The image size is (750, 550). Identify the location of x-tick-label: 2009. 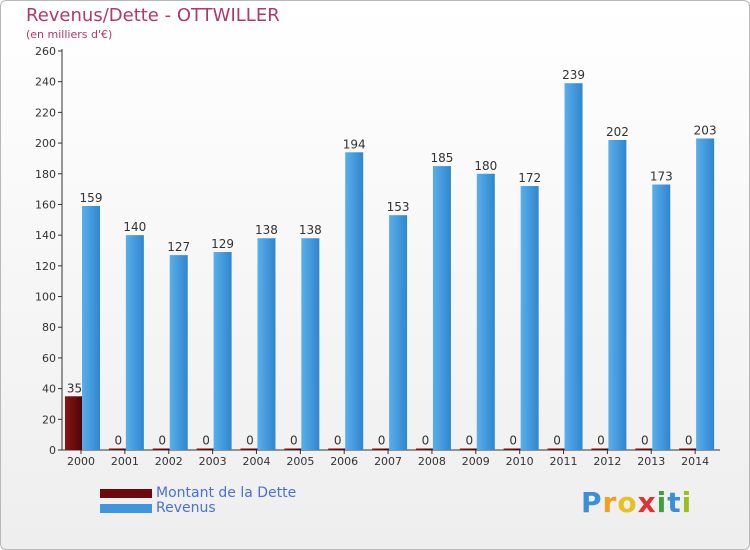
(476, 461).